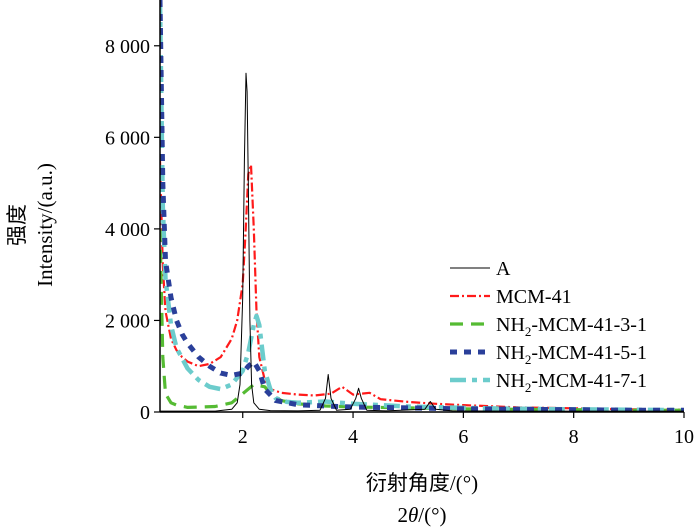  Describe the element at coordinates (127, 321) in the screenshot. I see `y-tick-label: 2 000` at that location.